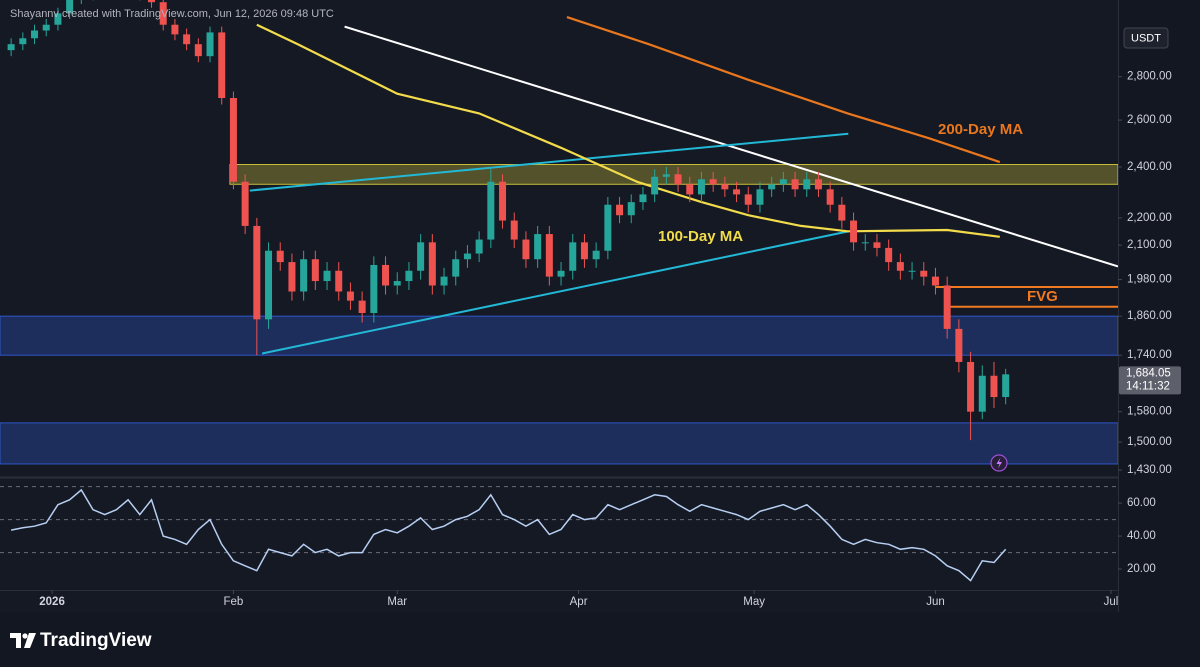  Describe the element at coordinates (1149, 167) in the screenshot. I see `y-tick-label: 2,400.00` at that location.